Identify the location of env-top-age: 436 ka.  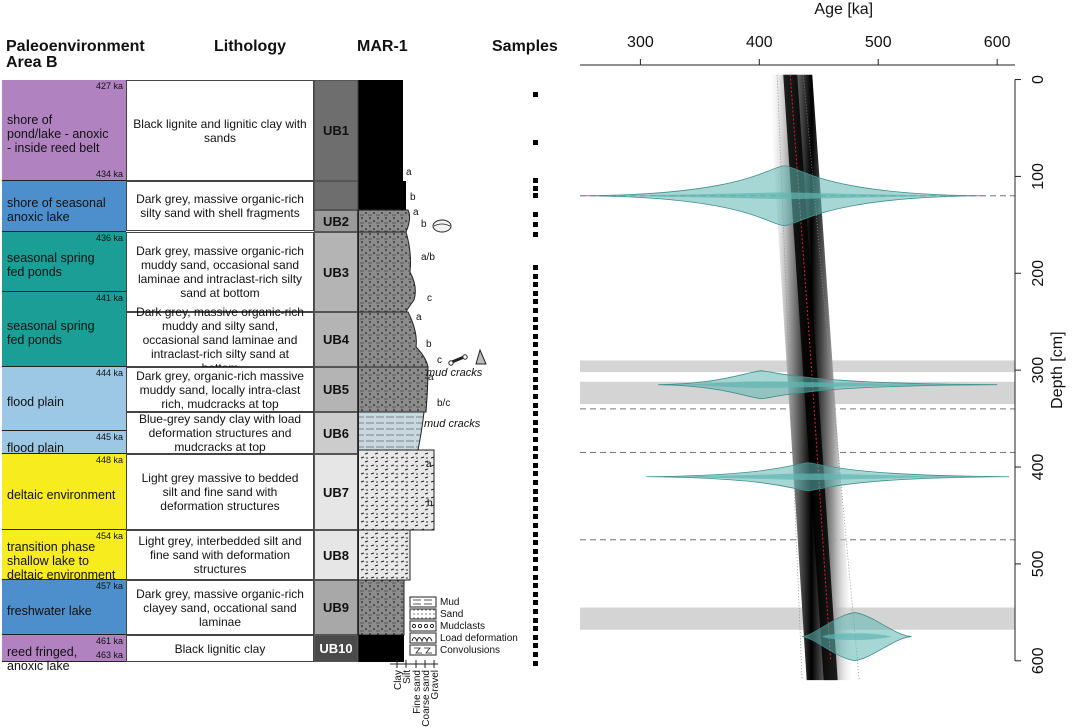
(109, 238).